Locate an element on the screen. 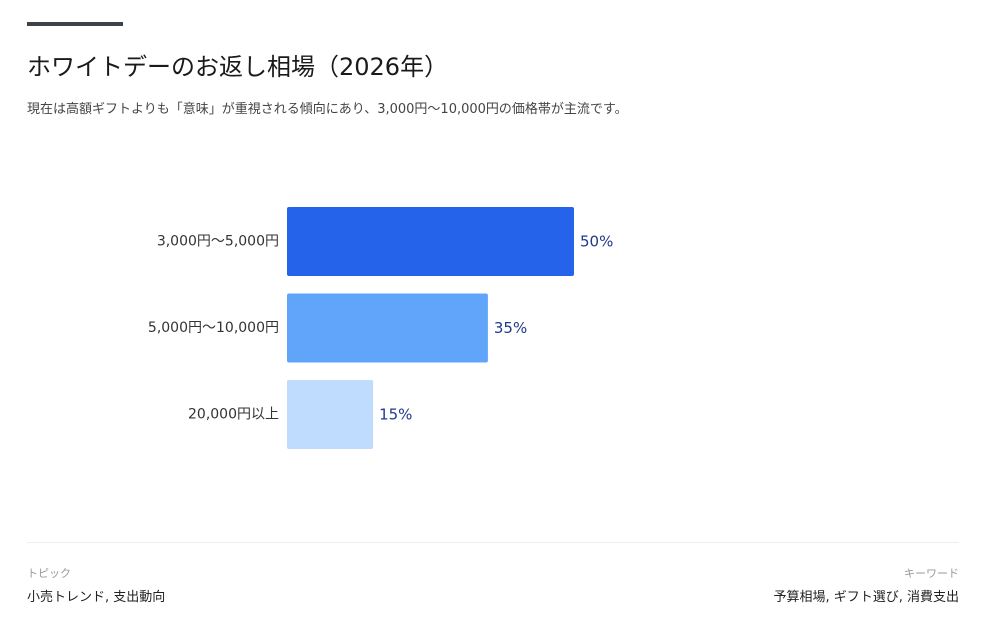  footer-topic: トピック 小売トレンド, 支出動向 is located at coordinates (96, 587).